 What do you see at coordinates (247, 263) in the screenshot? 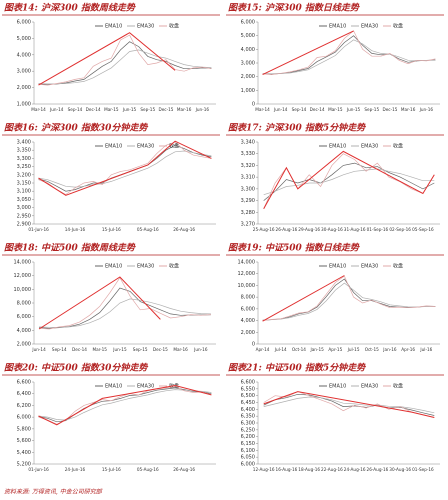
I see `y-tick-label: 14,000` at bounding box center [247, 263].